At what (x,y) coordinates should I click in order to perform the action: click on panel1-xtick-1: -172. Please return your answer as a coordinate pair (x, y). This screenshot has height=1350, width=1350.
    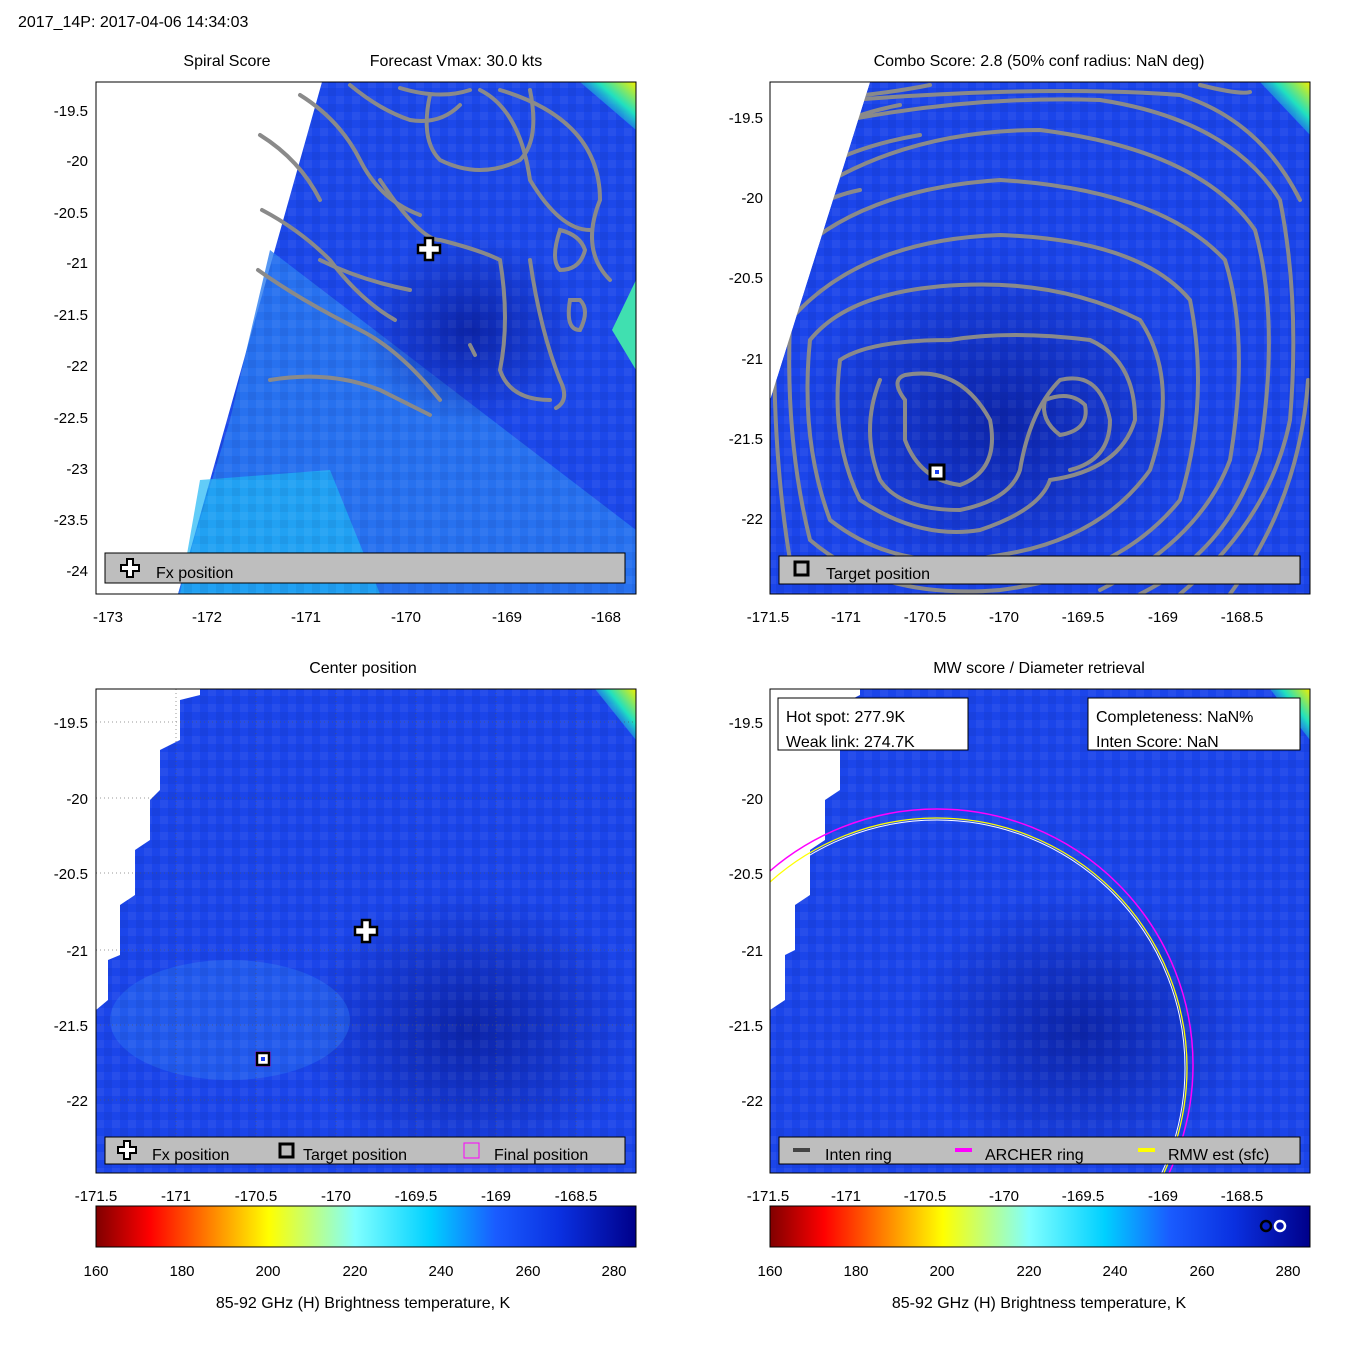
    Looking at the image, I should click on (207, 617).